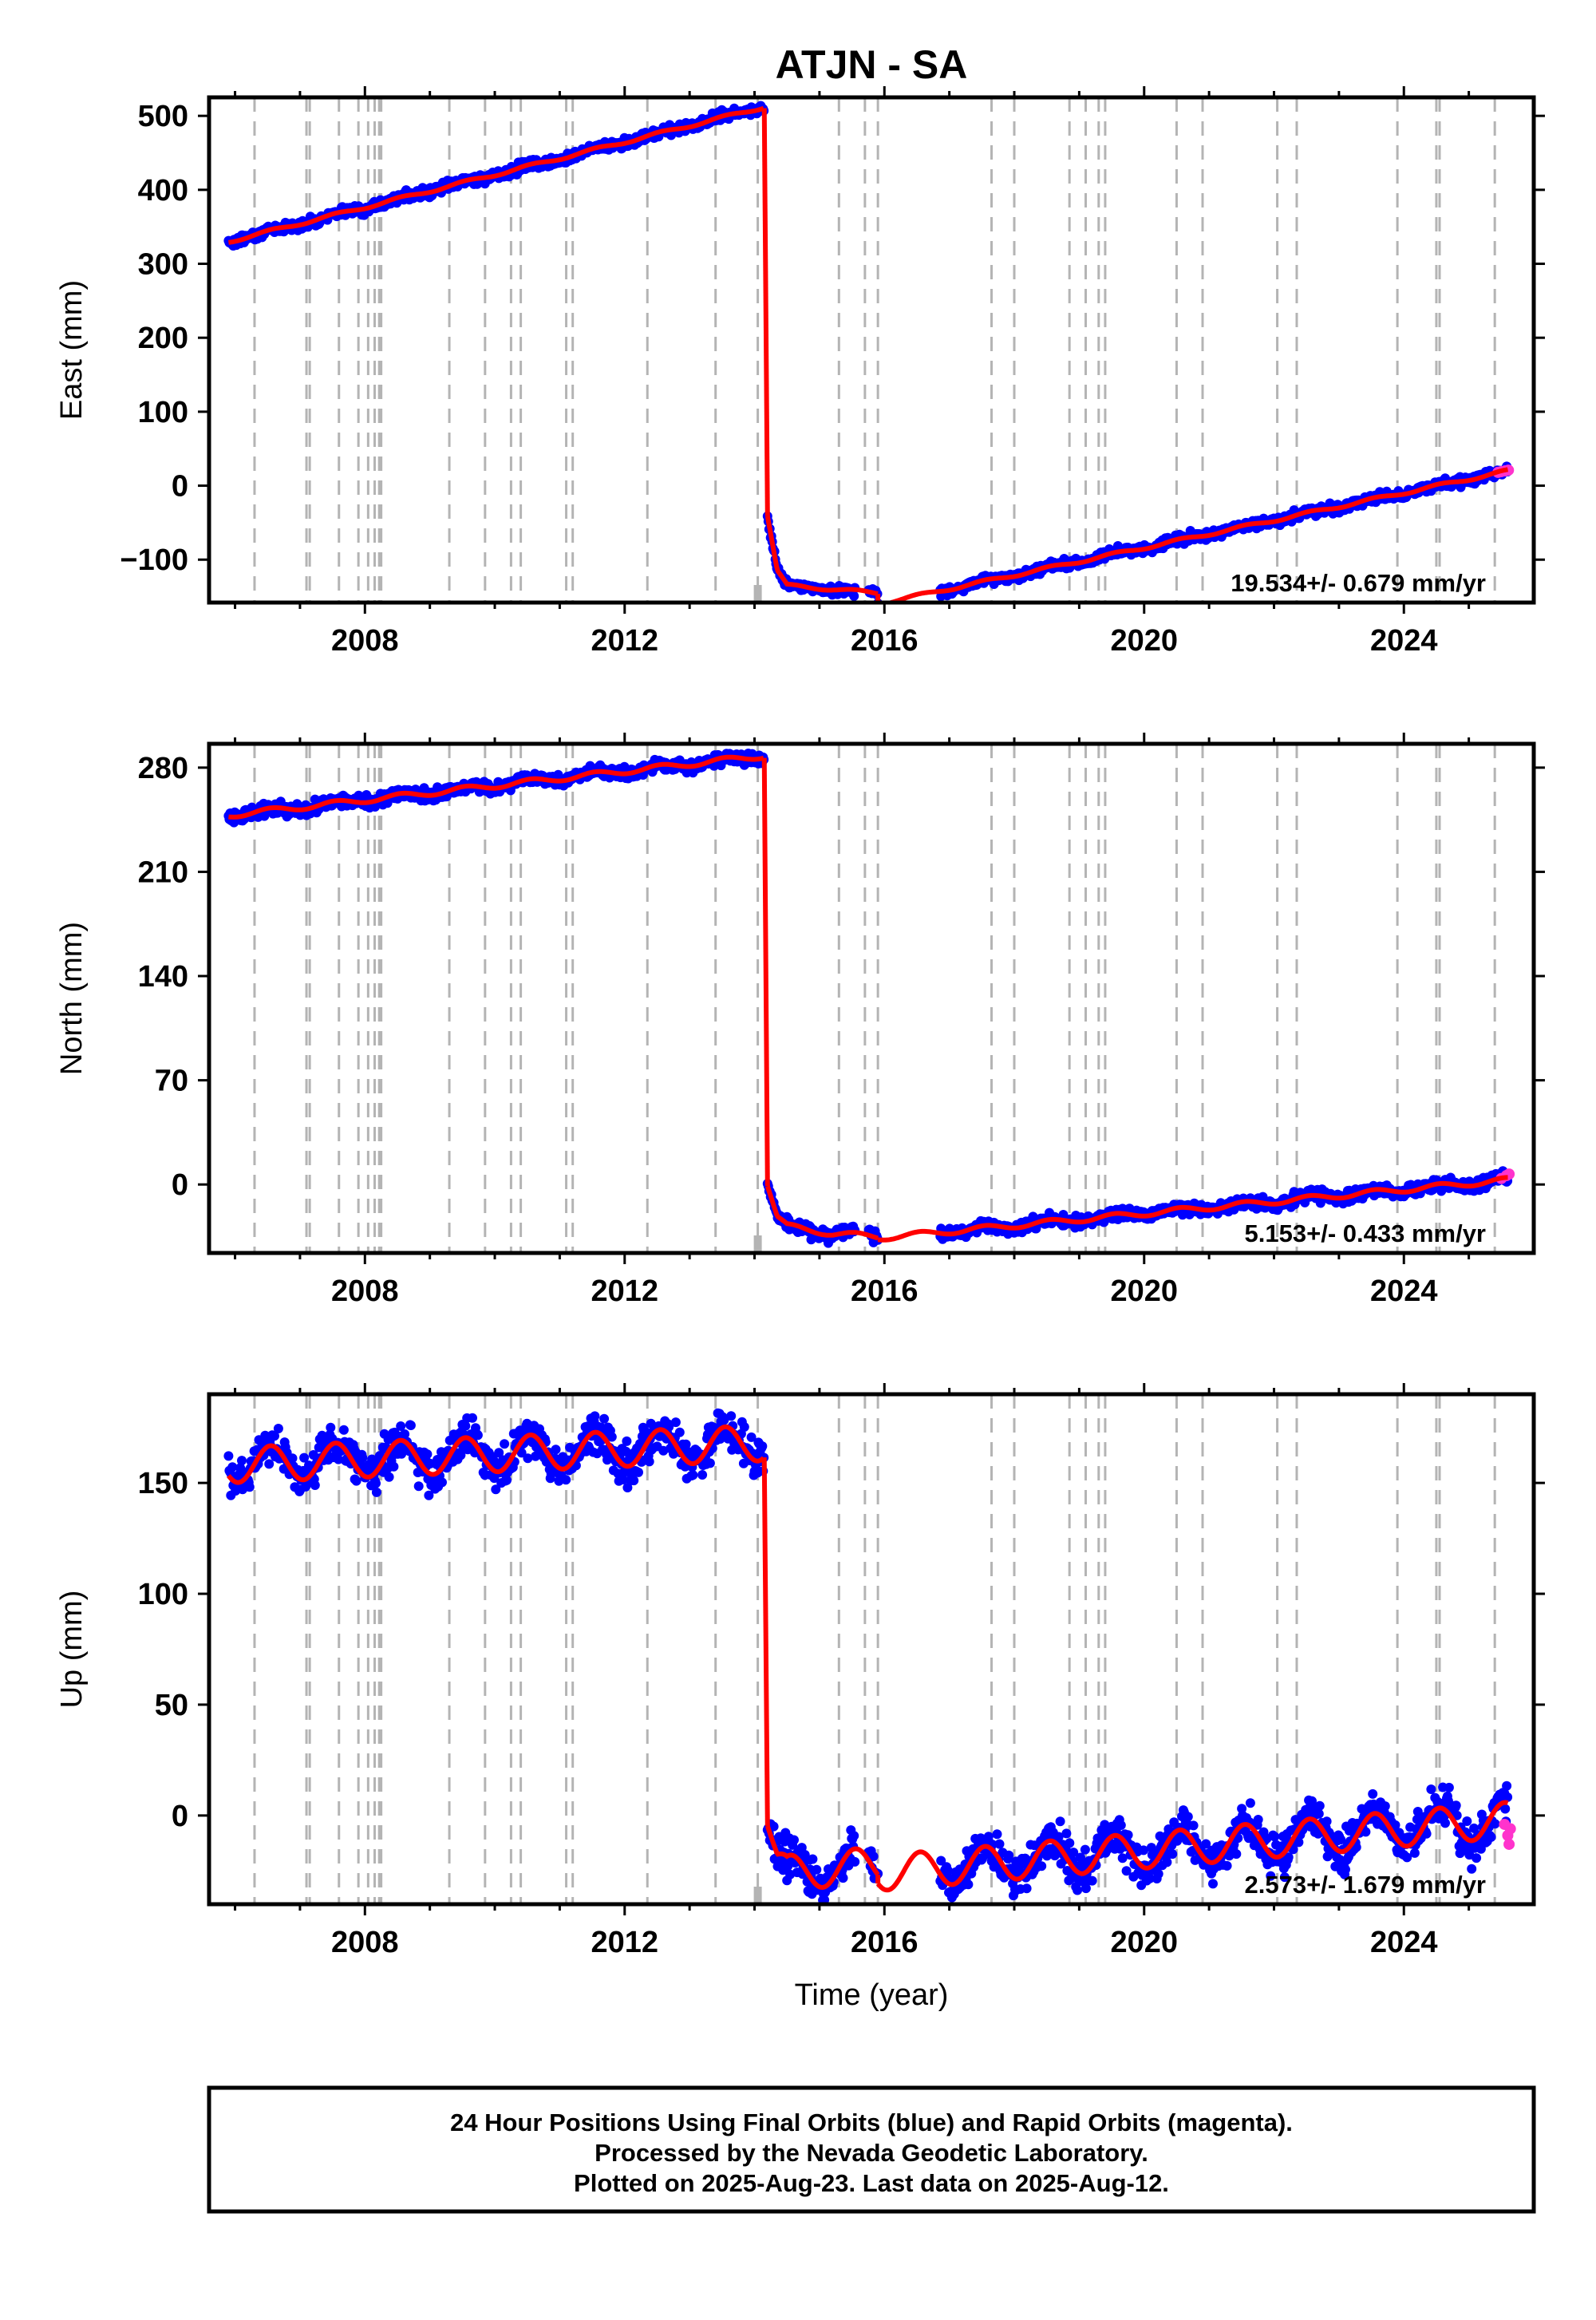  What do you see at coordinates (1509, 1844) in the screenshot?
I see `rapid-point` at bounding box center [1509, 1844].